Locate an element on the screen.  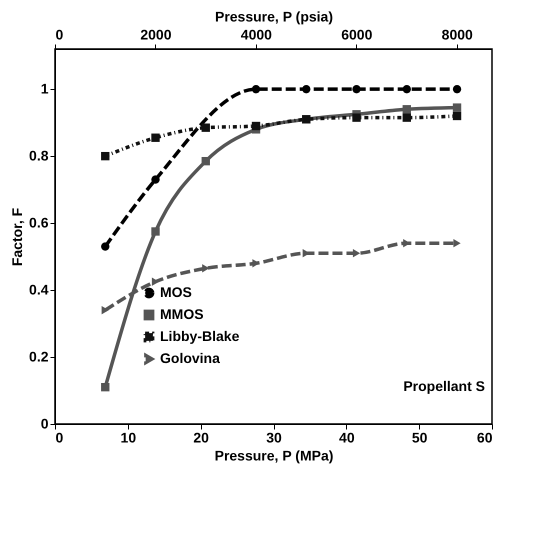
legend-label: Golovina is located at coordinates (190, 358).